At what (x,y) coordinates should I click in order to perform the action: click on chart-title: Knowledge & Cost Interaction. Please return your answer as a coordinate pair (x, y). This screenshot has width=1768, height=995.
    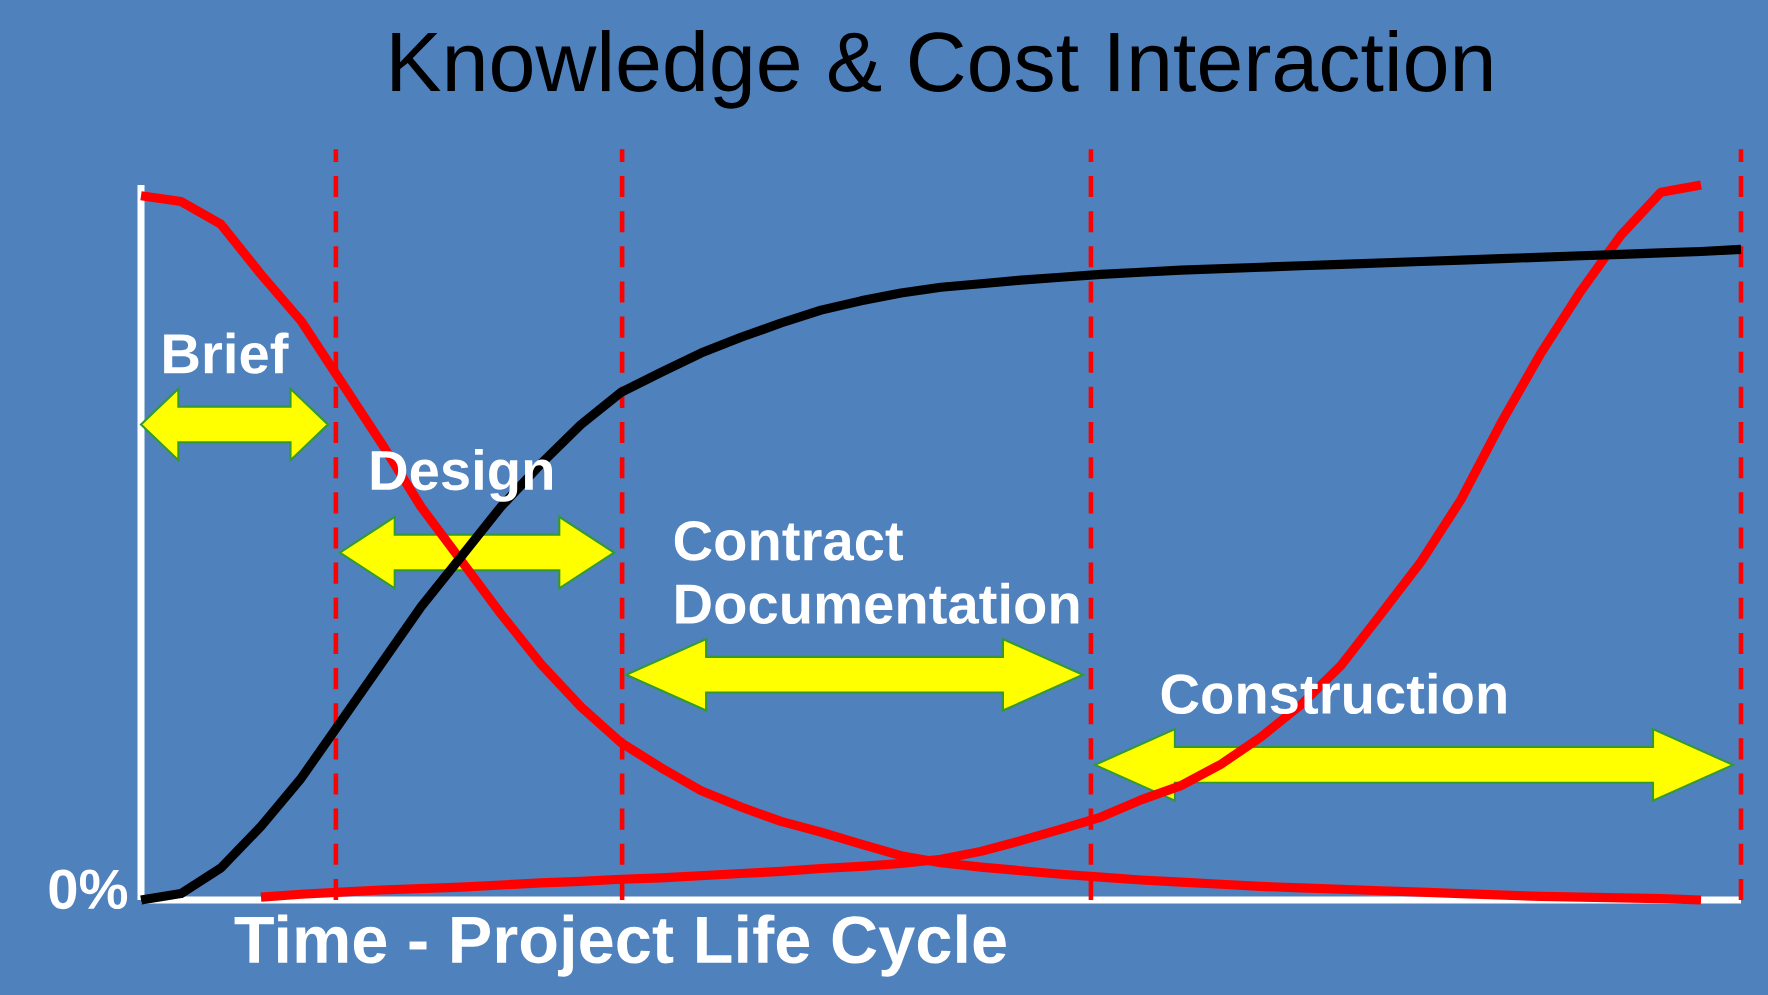
    Looking at the image, I should click on (941, 69).